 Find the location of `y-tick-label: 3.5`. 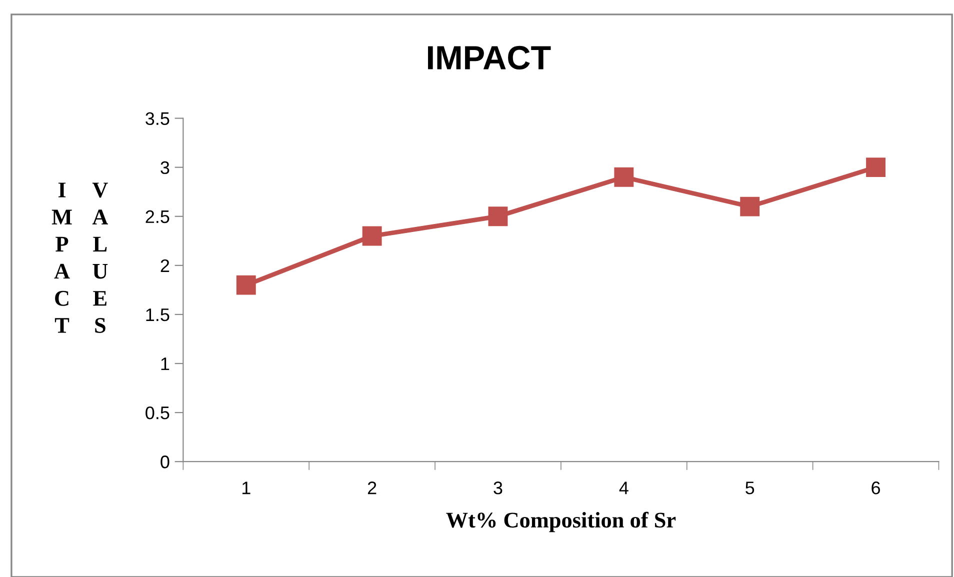

y-tick-label: 3.5 is located at coordinates (158, 119).